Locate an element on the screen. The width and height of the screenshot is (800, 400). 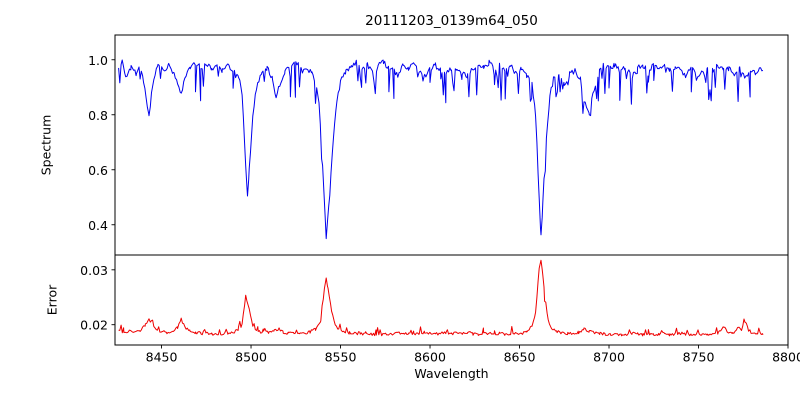
x-tick-label: 8650 is located at coordinates (520, 357).